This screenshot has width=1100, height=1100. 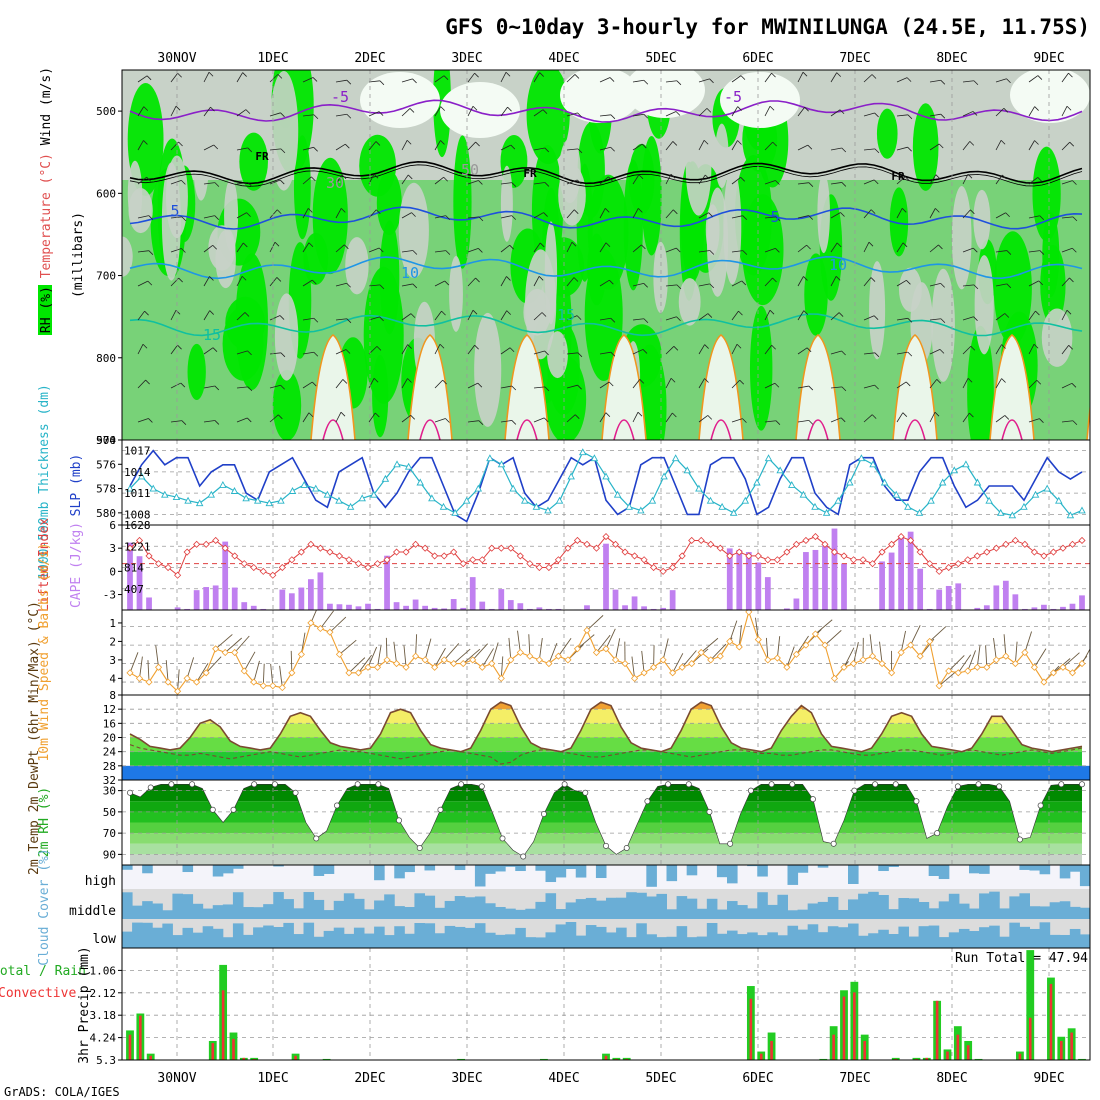 I want to click on rh-moist-blob, so click(x=980, y=382).